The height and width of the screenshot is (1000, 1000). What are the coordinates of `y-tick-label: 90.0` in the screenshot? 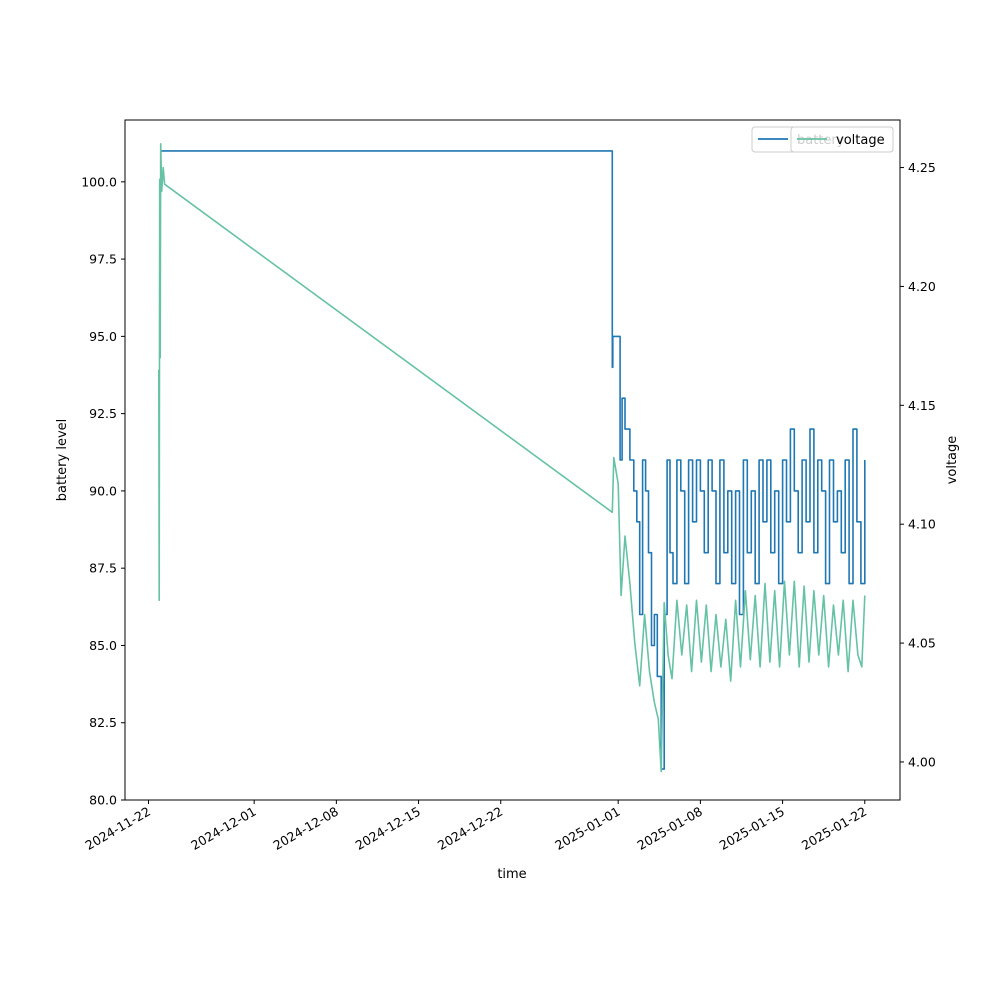 It's located at (103, 490).